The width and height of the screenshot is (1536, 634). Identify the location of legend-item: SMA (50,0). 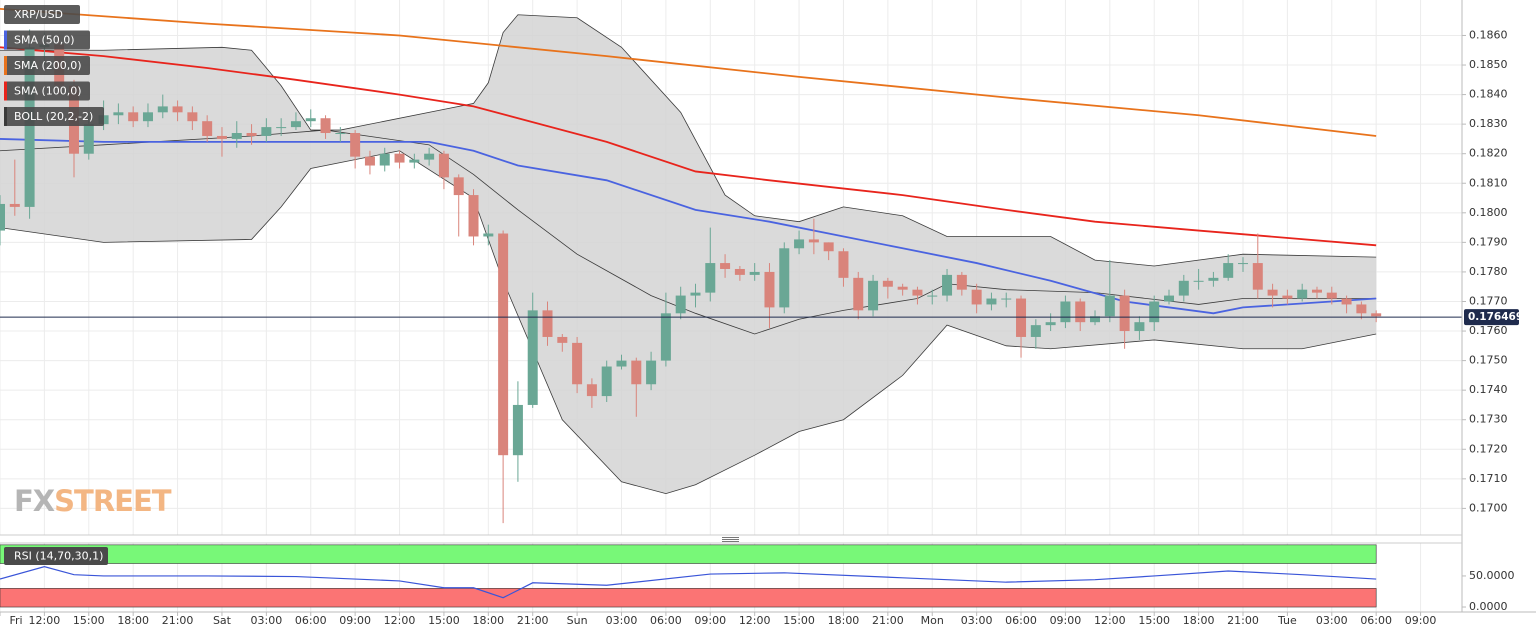
(47, 40).